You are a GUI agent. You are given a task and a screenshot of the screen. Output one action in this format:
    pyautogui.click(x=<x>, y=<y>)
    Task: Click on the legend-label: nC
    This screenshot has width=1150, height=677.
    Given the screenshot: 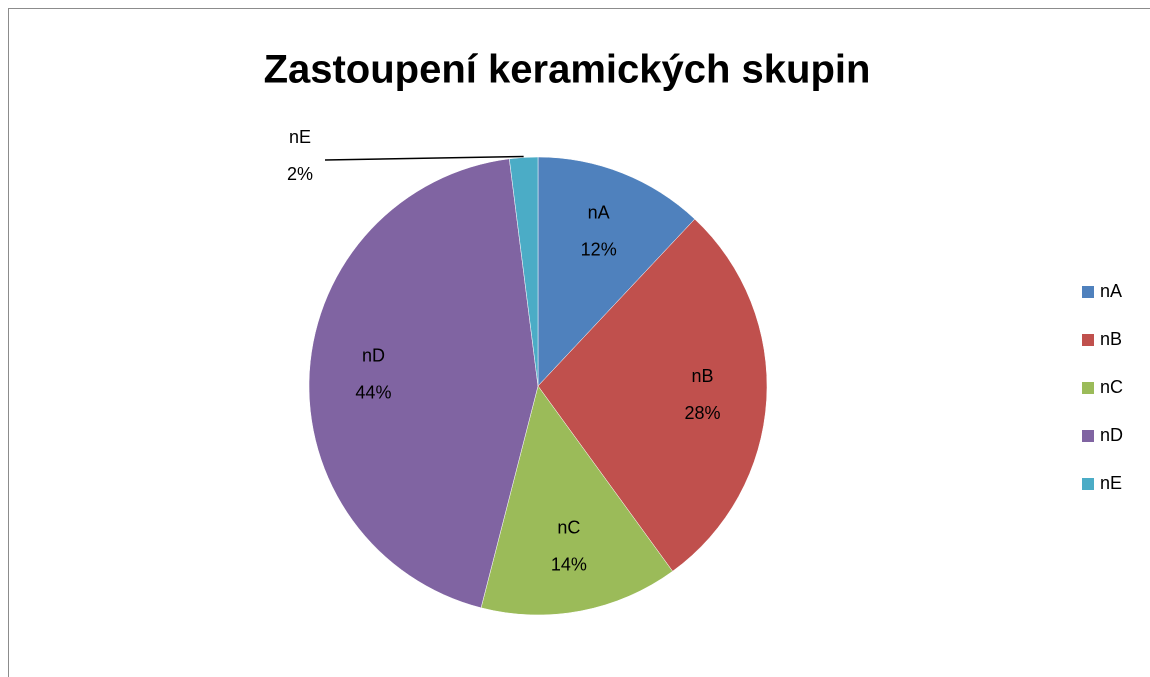 What is the action you would take?
    pyautogui.click(x=1111, y=387)
    